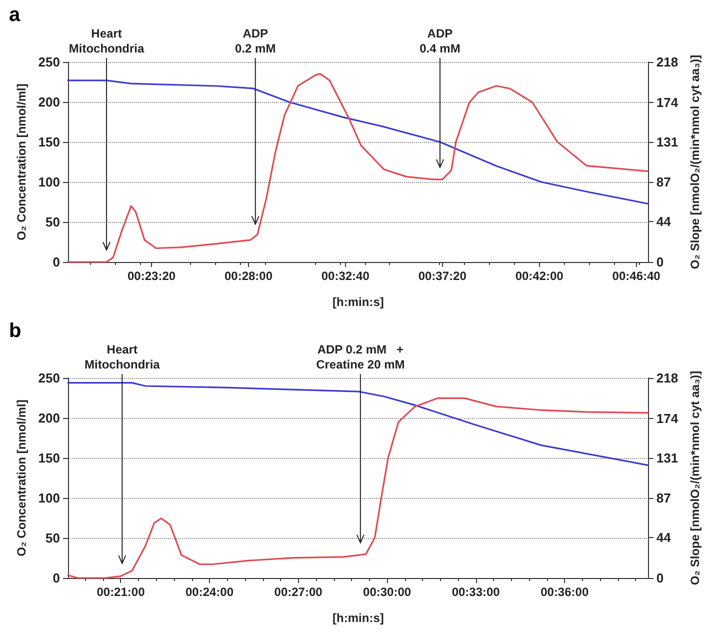 The height and width of the screenshot is (633, 709). What do you see at coordinates (358, 424) in the screenshot?
I see `line-series` at bounding box center [358, 424].